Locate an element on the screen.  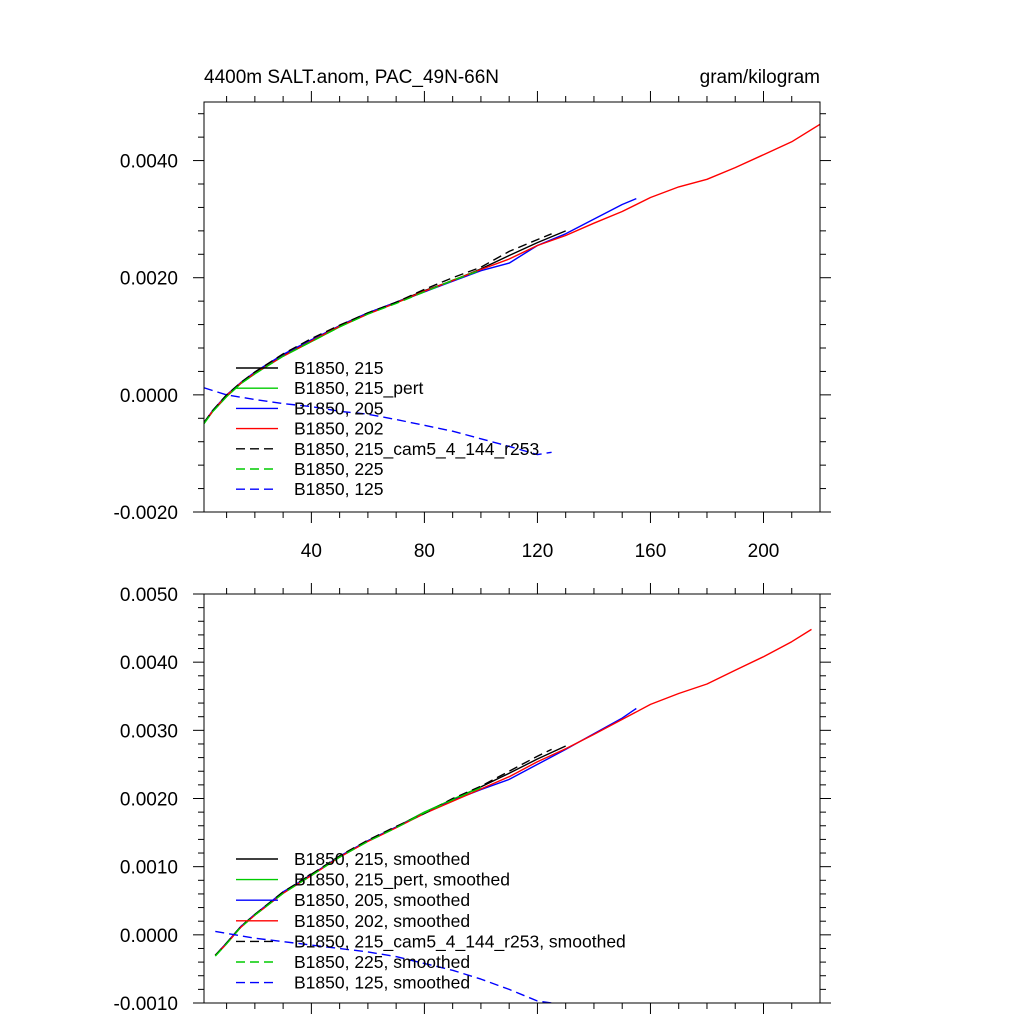
top-y-tick-label: -0.0020 is located at coordinates (146, 513).